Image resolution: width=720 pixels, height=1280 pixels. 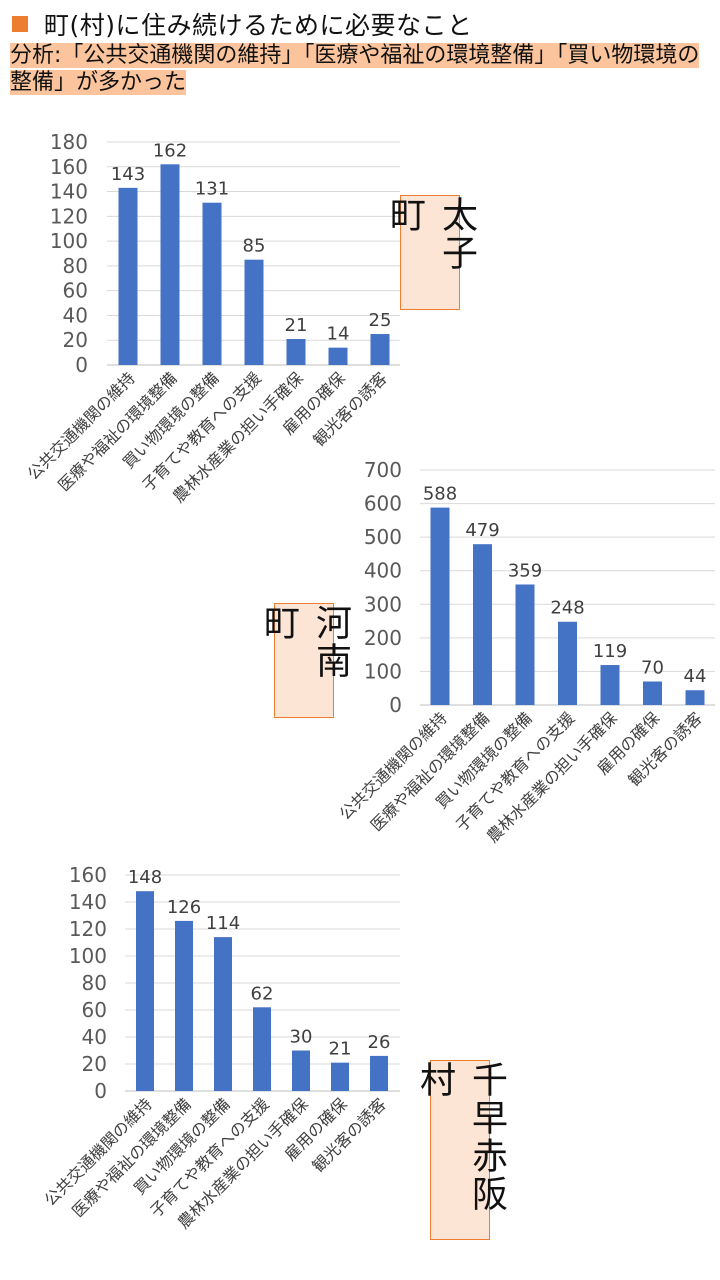 I want to click on data-label: 148, so click(x=145, y=877).